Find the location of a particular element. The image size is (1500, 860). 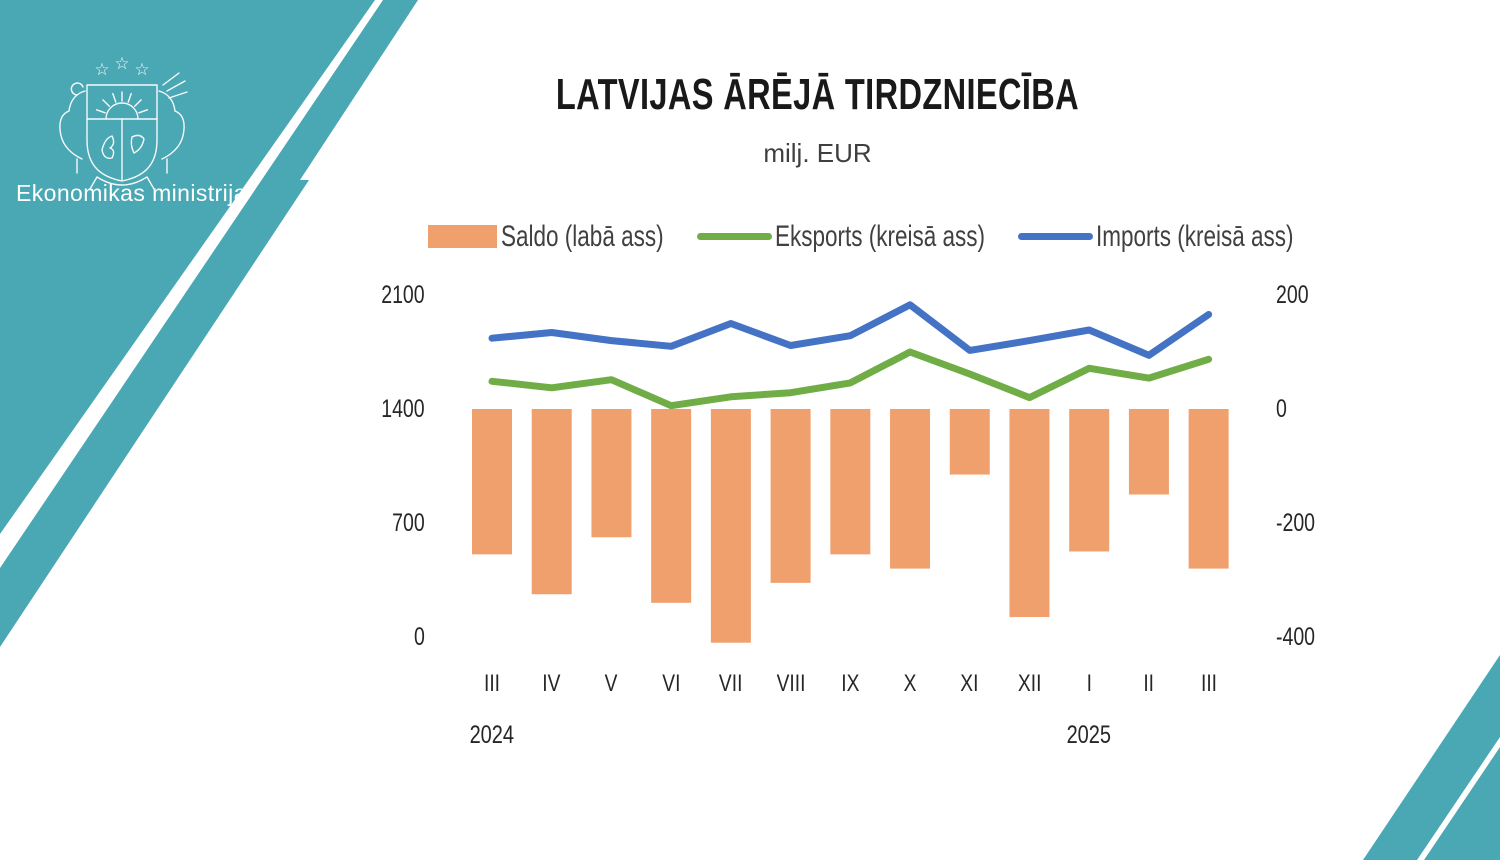

x-axis-year-label: 2024 is located at coordinates (492, 735).